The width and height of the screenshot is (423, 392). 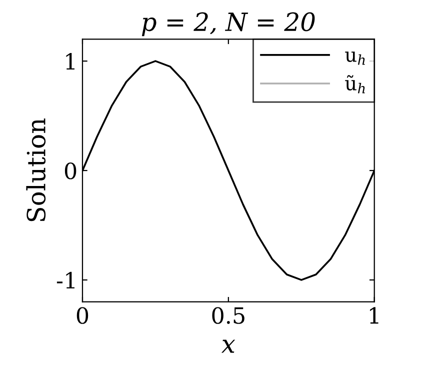 What do you see at coordinates (355, 84) in the screenshot?
I see `legend-label: ũ$_{h}$` at bounding box center [355, 84].